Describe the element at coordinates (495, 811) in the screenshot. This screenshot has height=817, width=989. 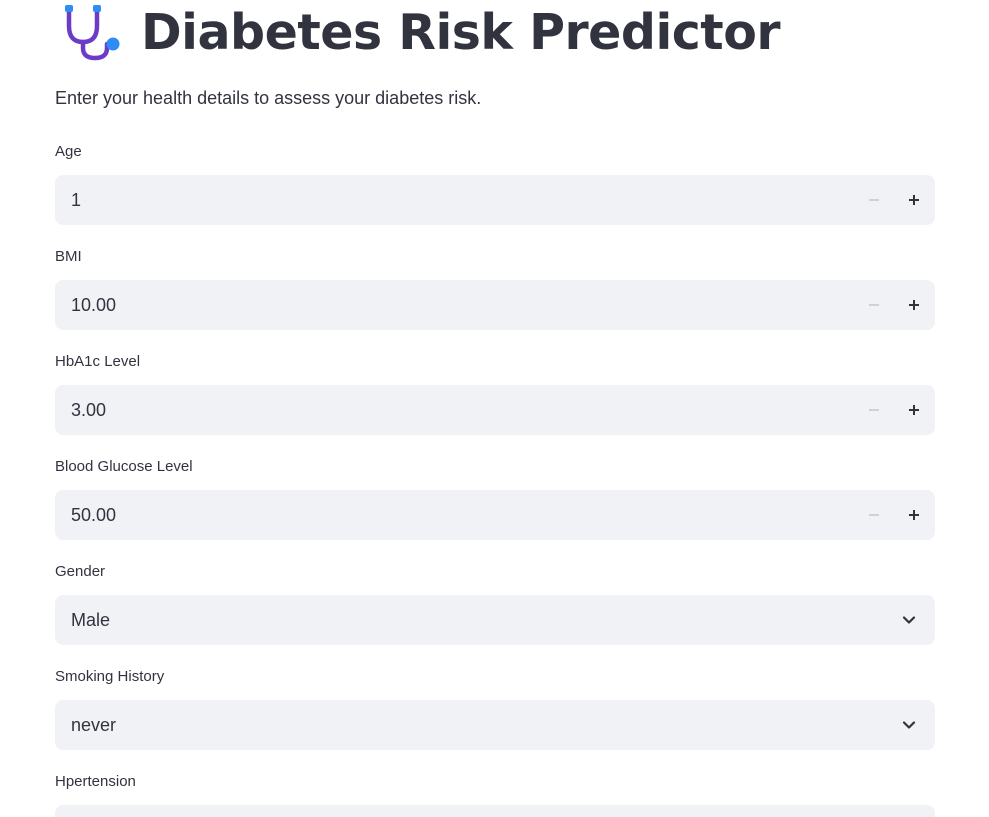
I see `hypertension-select` at that location.